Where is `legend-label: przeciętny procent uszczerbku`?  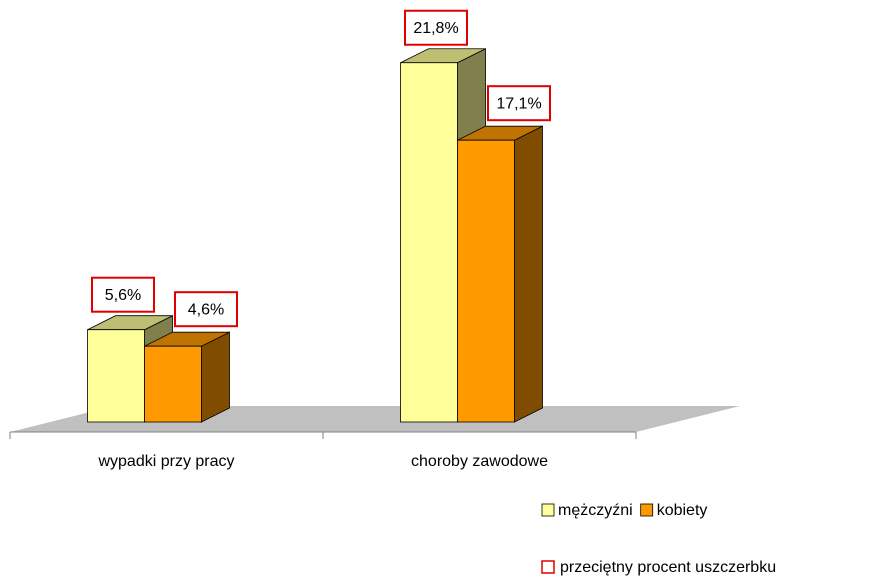
legend-label: przeciętny procent uszczerbku is located at coordinates (668, 567).